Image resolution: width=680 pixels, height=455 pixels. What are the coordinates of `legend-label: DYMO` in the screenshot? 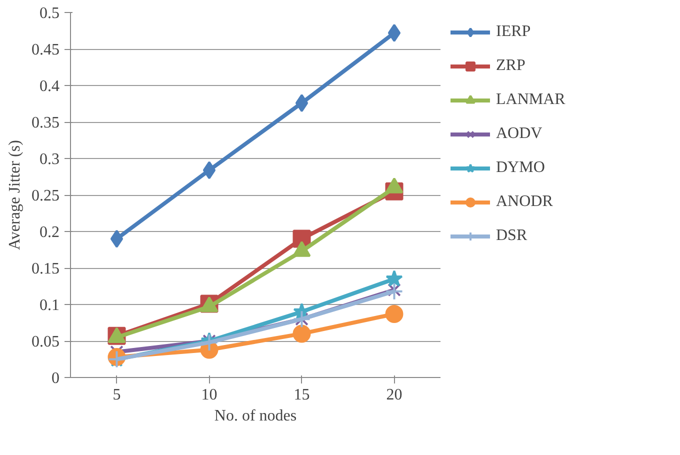 It's located at (521, 168).